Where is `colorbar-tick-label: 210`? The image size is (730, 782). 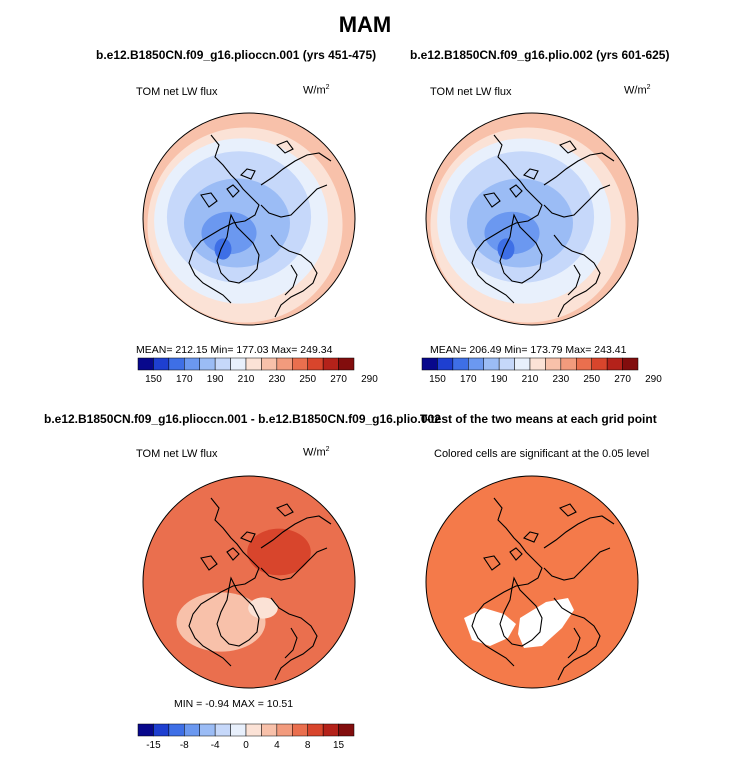 colorbar-tick-label: 210 is located at coordinates (246, 379).